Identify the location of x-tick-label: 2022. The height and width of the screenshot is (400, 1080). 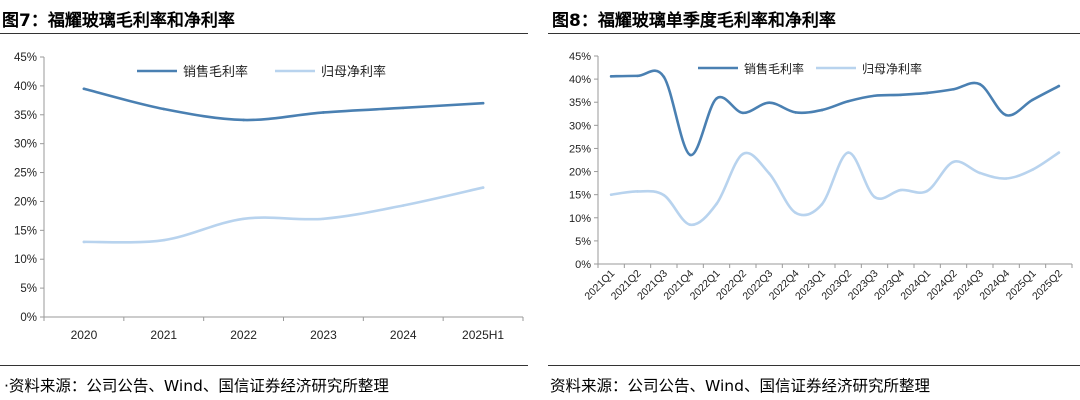
(243, 335).